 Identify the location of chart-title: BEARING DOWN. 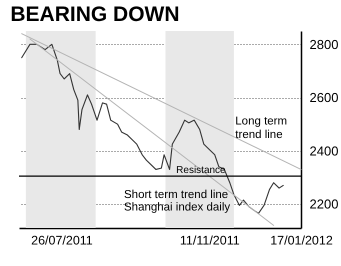
(95, 14).